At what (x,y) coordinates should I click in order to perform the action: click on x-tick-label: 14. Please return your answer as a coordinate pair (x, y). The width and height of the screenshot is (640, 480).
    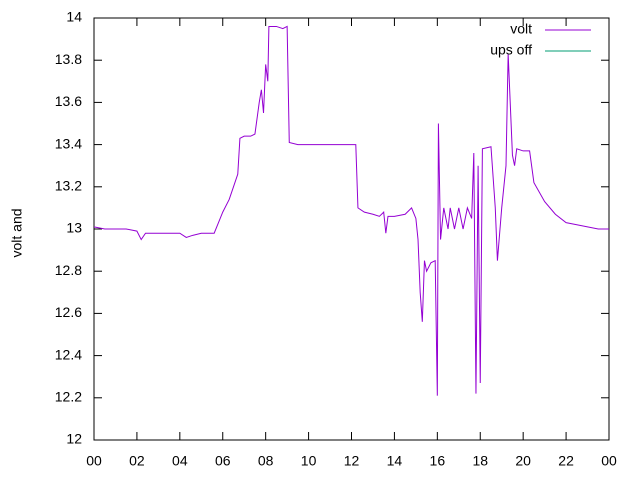
    Looking at the image, I should click on (395, 461).